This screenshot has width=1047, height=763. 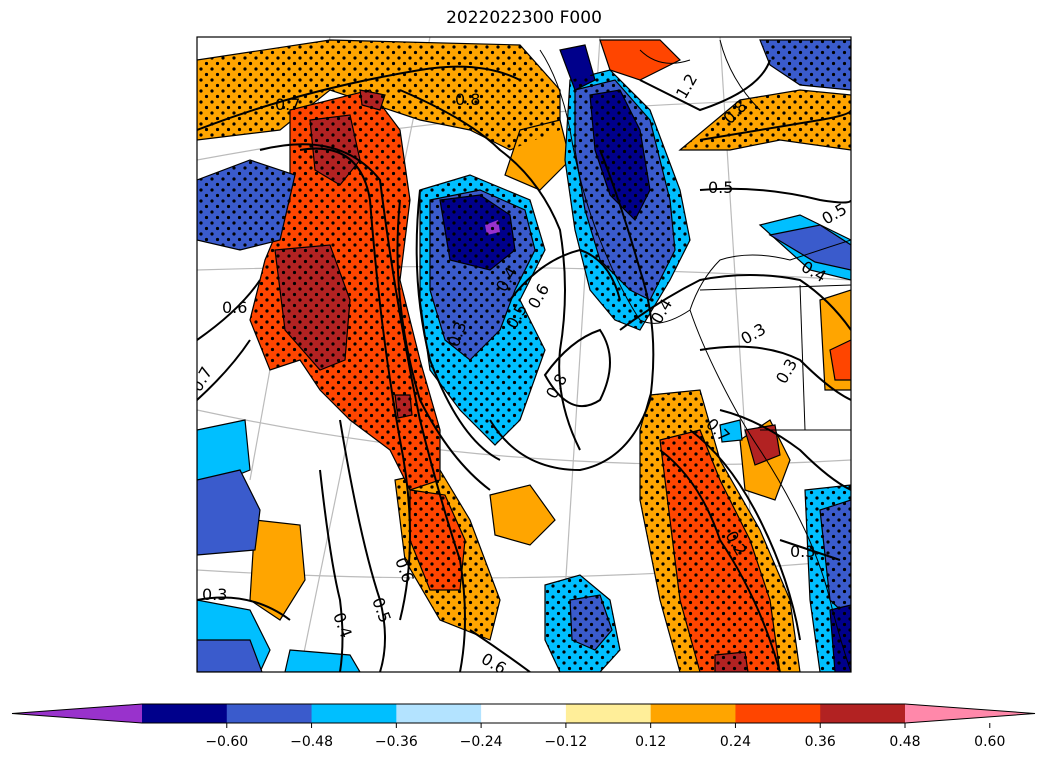 I want to click on map-title: 2022022300 F000, so click(x=524, y=18).